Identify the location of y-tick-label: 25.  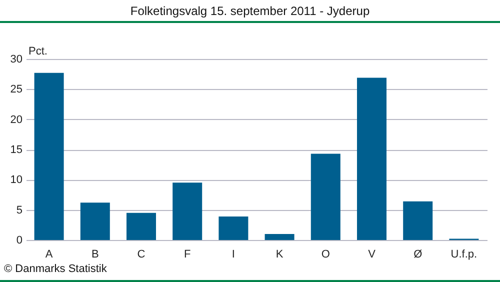
(16, 90).